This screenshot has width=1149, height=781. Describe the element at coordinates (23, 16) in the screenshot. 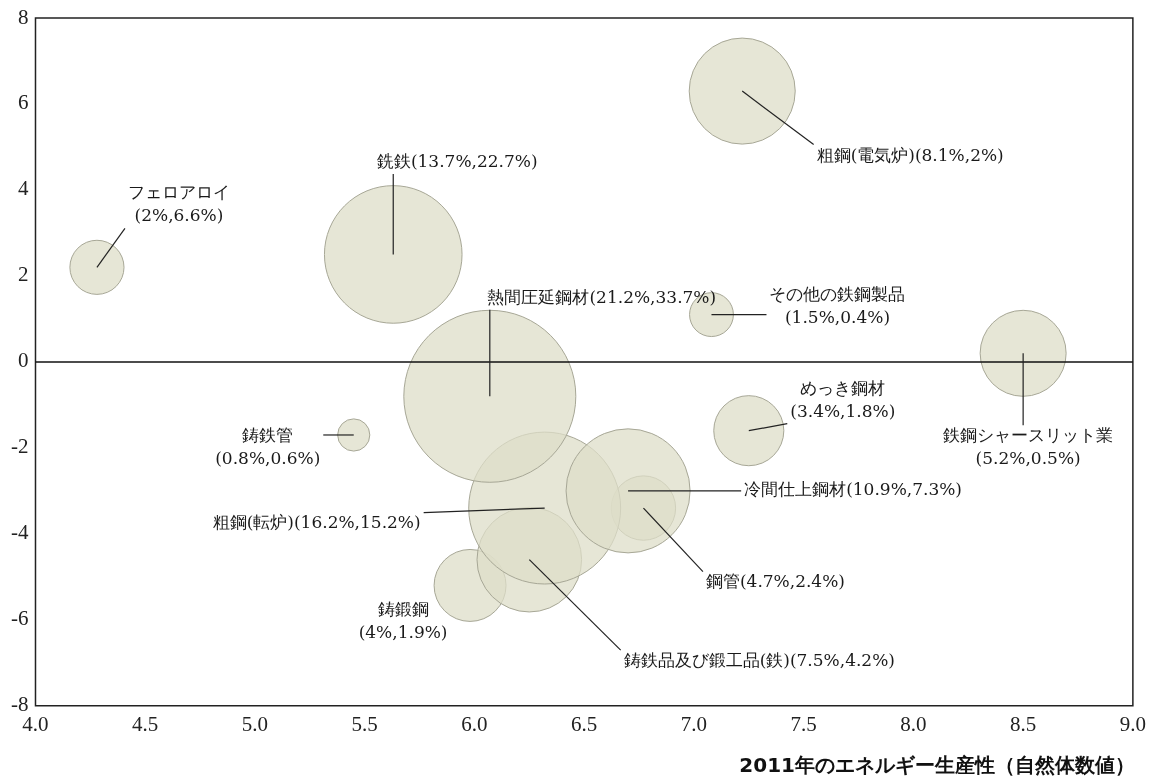

I see `y-tick-label: 8` at that location.